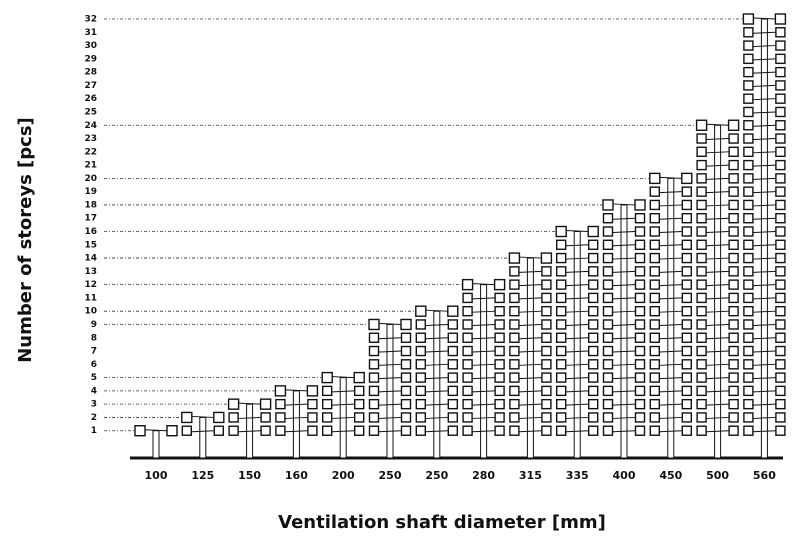  I want to click on y-tick-label: 7, so click(94, 352).